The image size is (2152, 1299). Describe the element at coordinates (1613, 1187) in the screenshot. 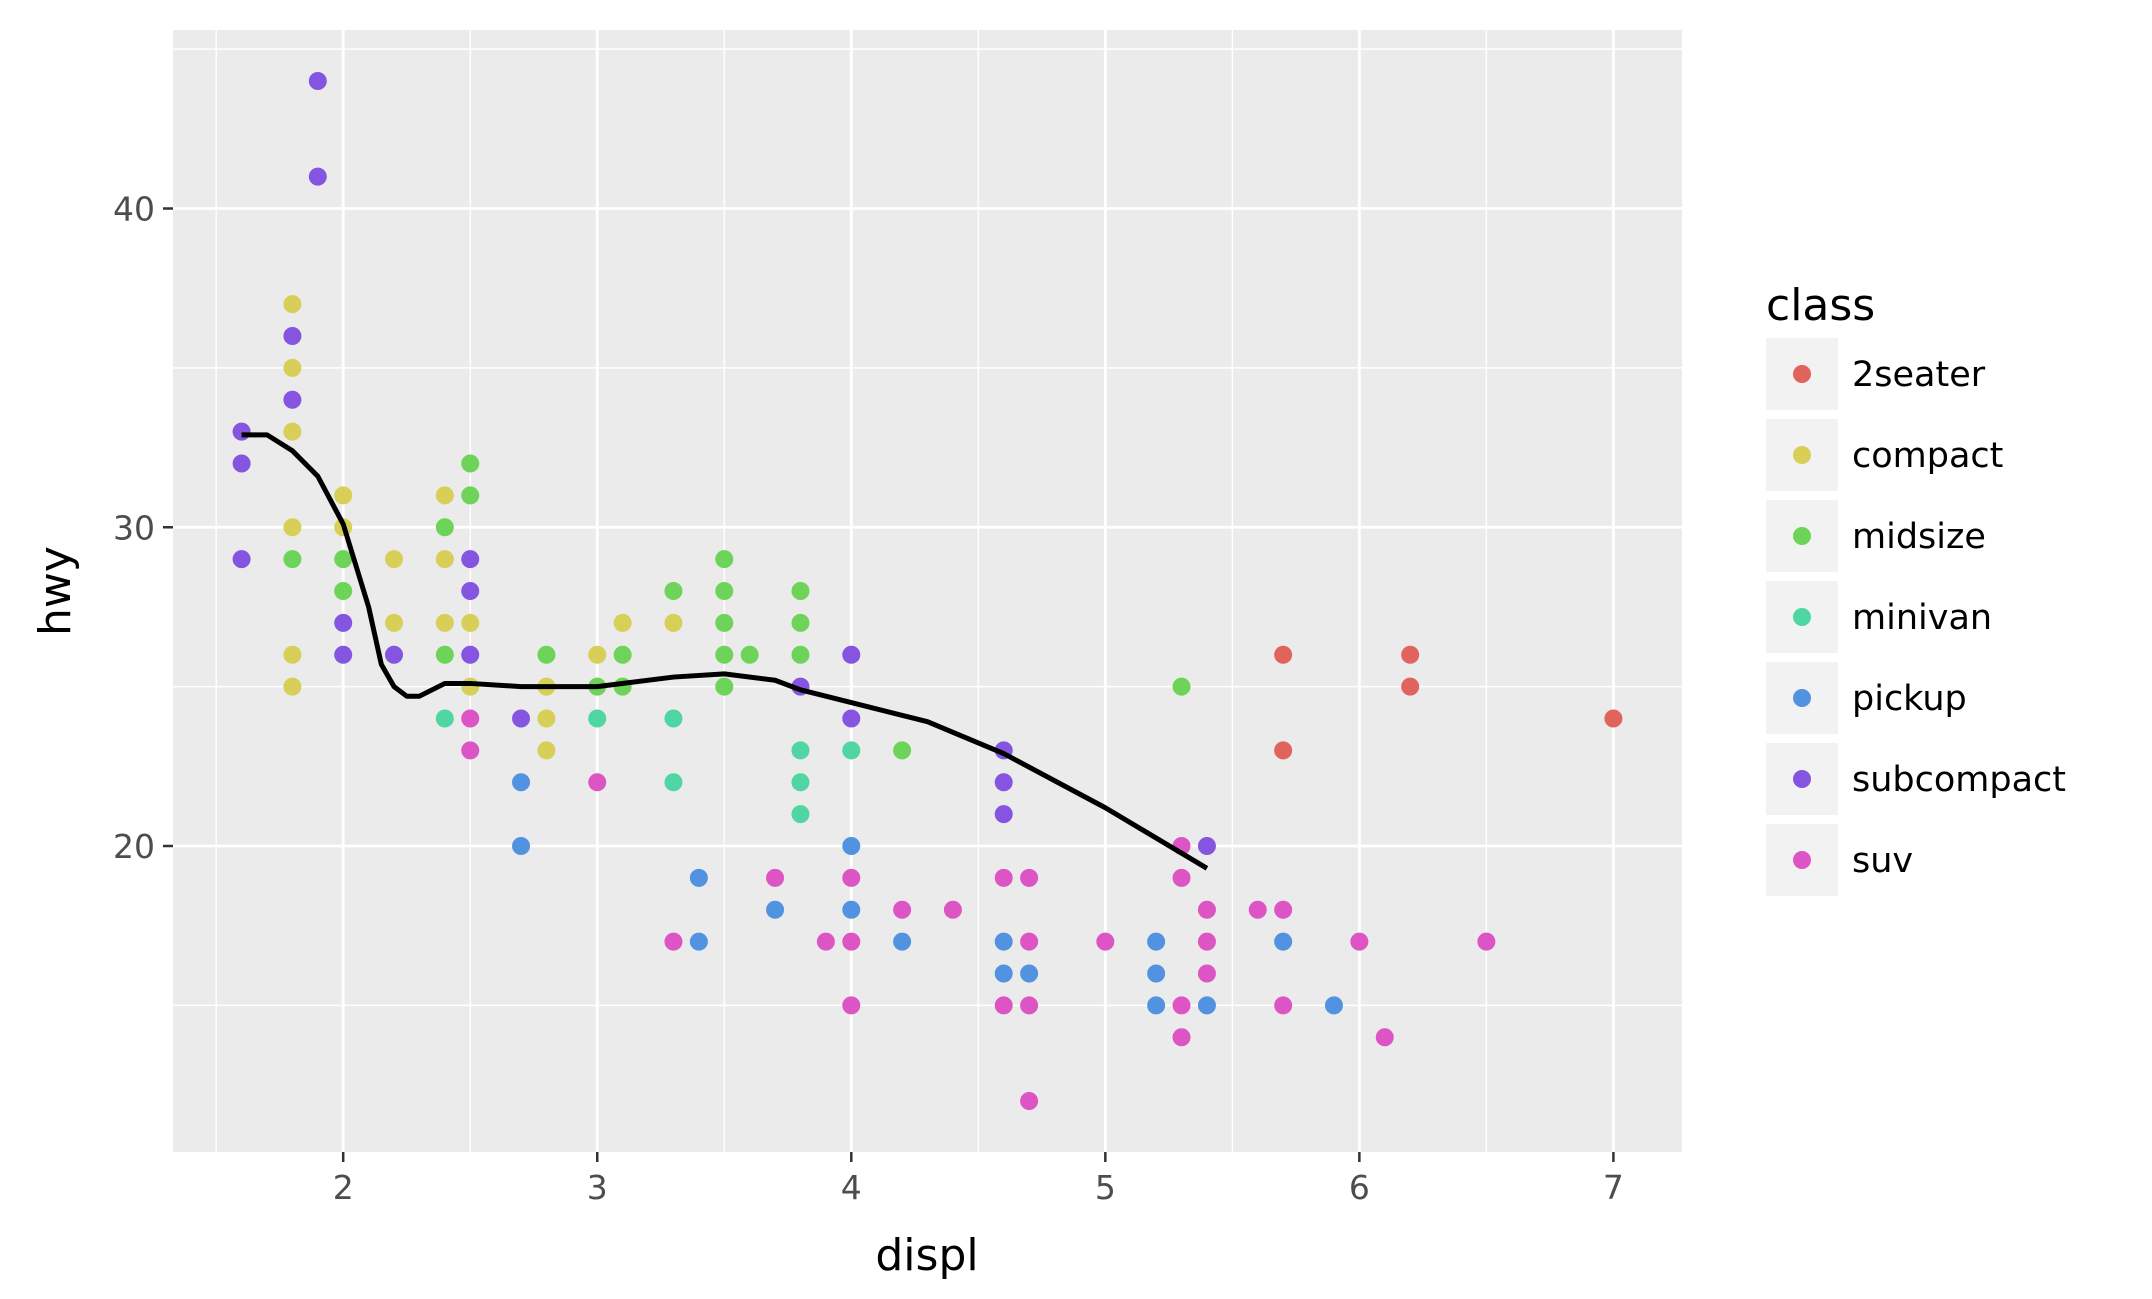

I see `x-tick-label: 7` at that location.